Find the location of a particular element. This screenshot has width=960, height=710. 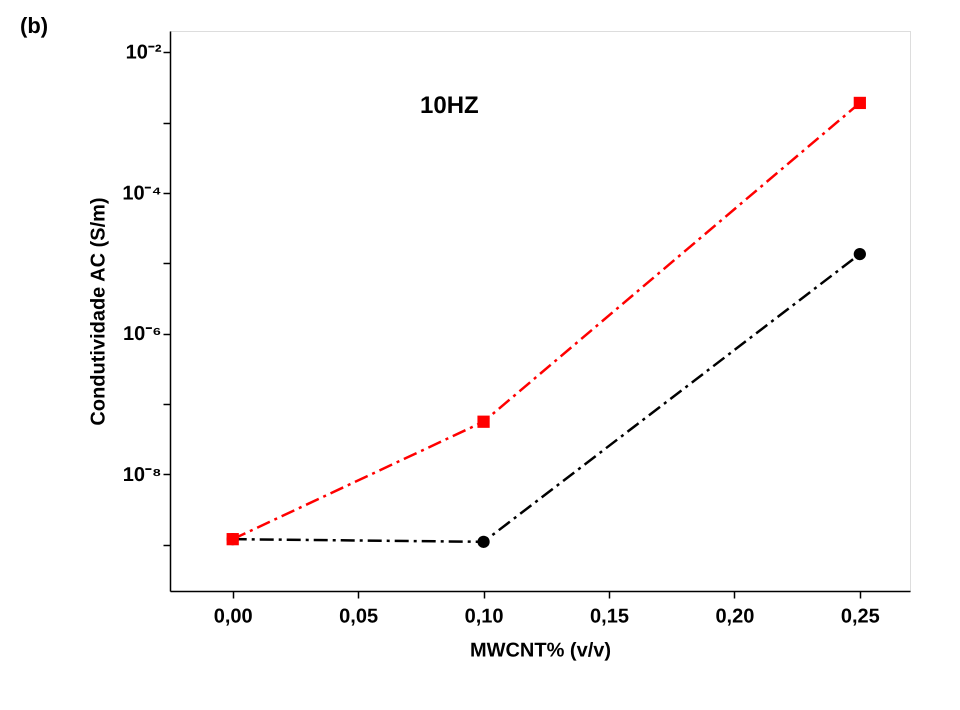

text: (b) is located at coordinates (34, 25).